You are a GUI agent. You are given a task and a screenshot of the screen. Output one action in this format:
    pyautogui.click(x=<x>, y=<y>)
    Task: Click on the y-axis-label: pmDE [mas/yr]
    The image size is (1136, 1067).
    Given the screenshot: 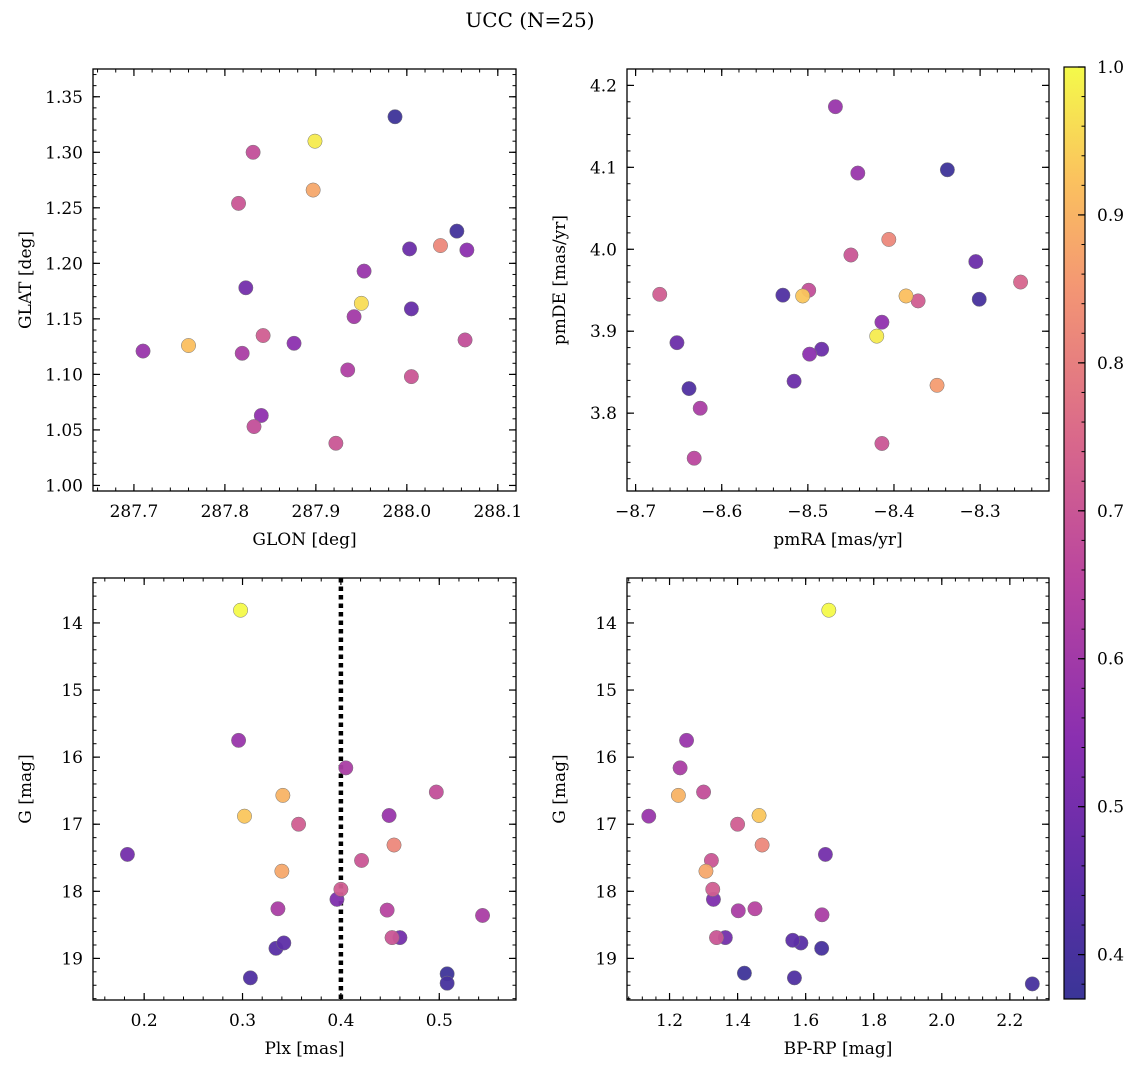 What is the action you would take?
    pyautogui.click(x=560, y=280)
    